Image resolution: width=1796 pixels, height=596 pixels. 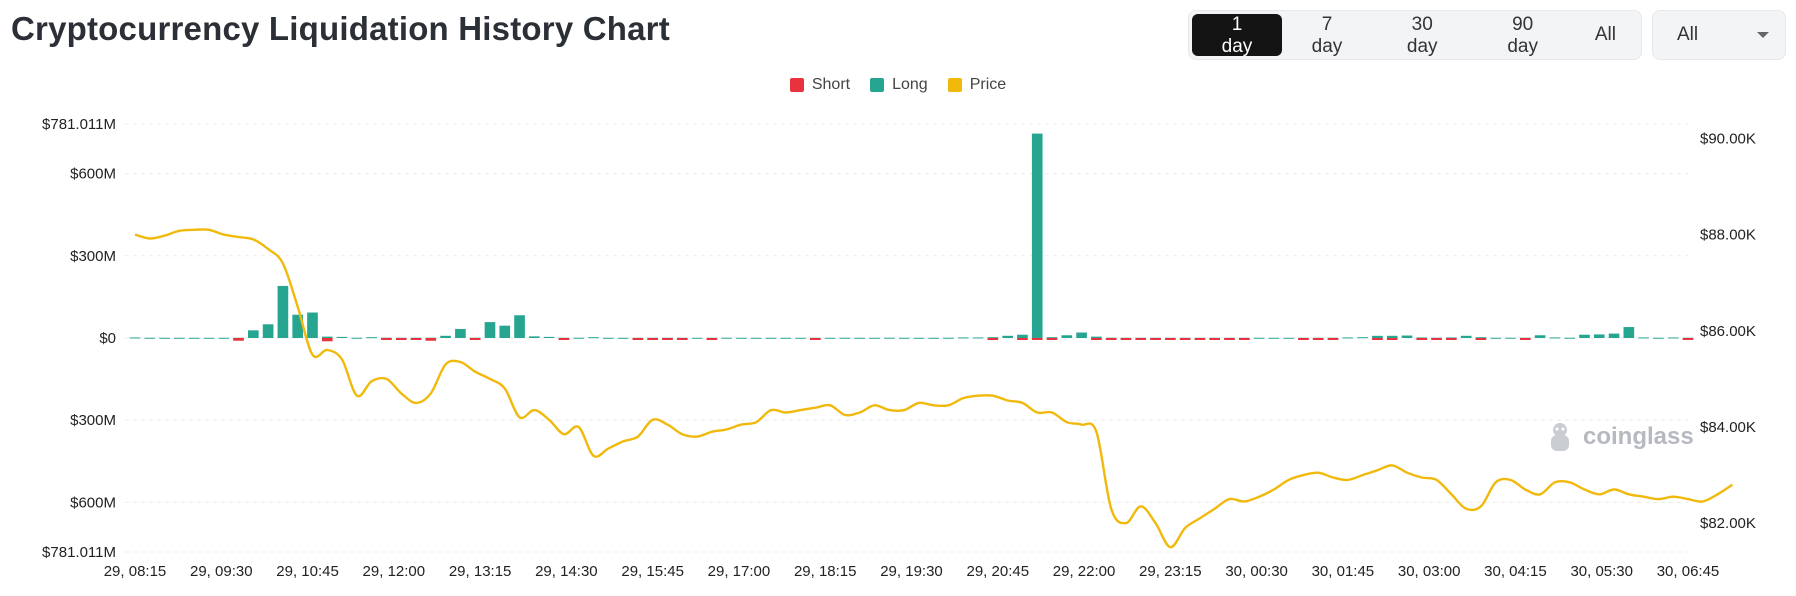 I want to click on range-button-all: All, so click(x=1605, y=35).